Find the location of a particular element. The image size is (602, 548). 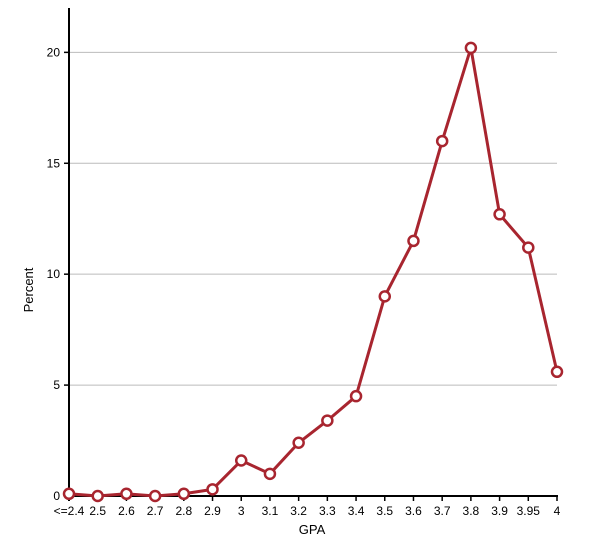

x-axis-title: GPA is located at coordinates (312, 529).